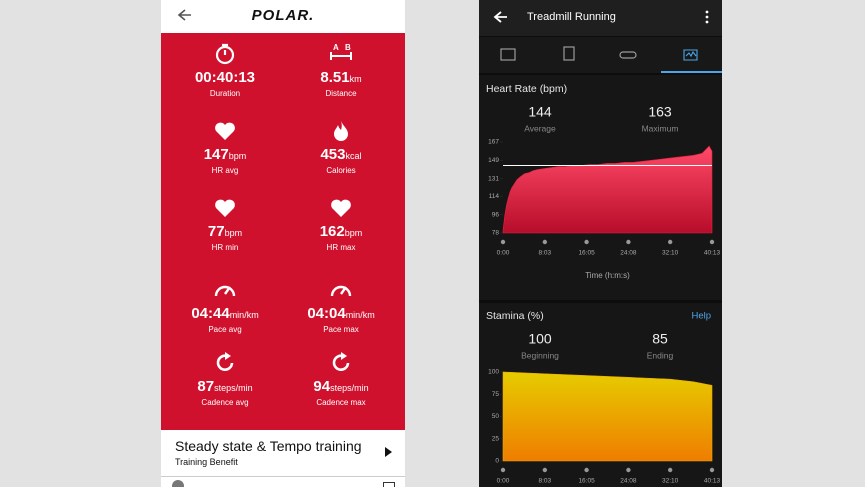 The width and height of the screenshot is (865, 487). I want to click on stat-value-line: 04:04min/km, so click(341, 314).